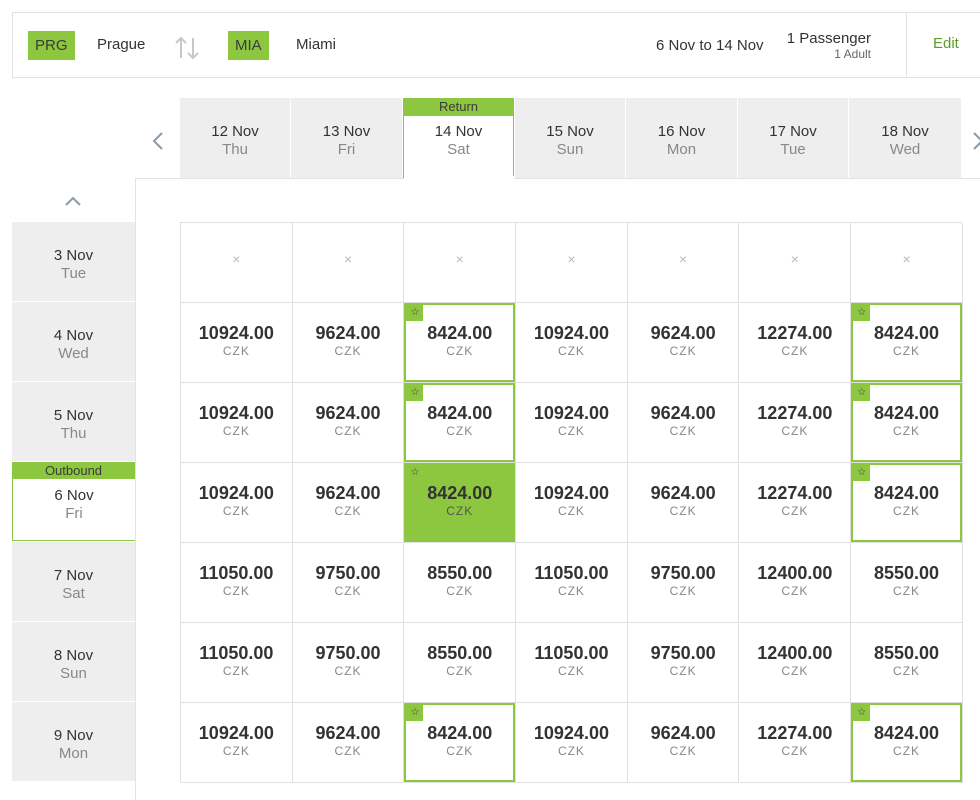 The image size is (980, 800). I want to click on outbound-tag: Outbound, so click(73, 470).